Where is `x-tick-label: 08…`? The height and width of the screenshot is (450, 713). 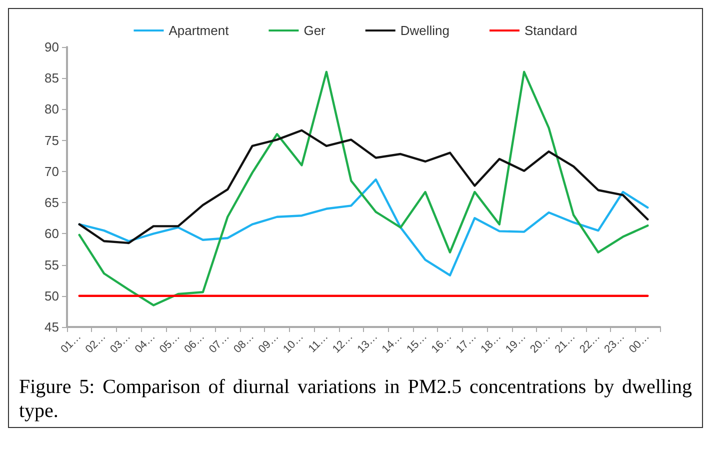
x-tick-label: 08… is located at coordinates (244, 343).